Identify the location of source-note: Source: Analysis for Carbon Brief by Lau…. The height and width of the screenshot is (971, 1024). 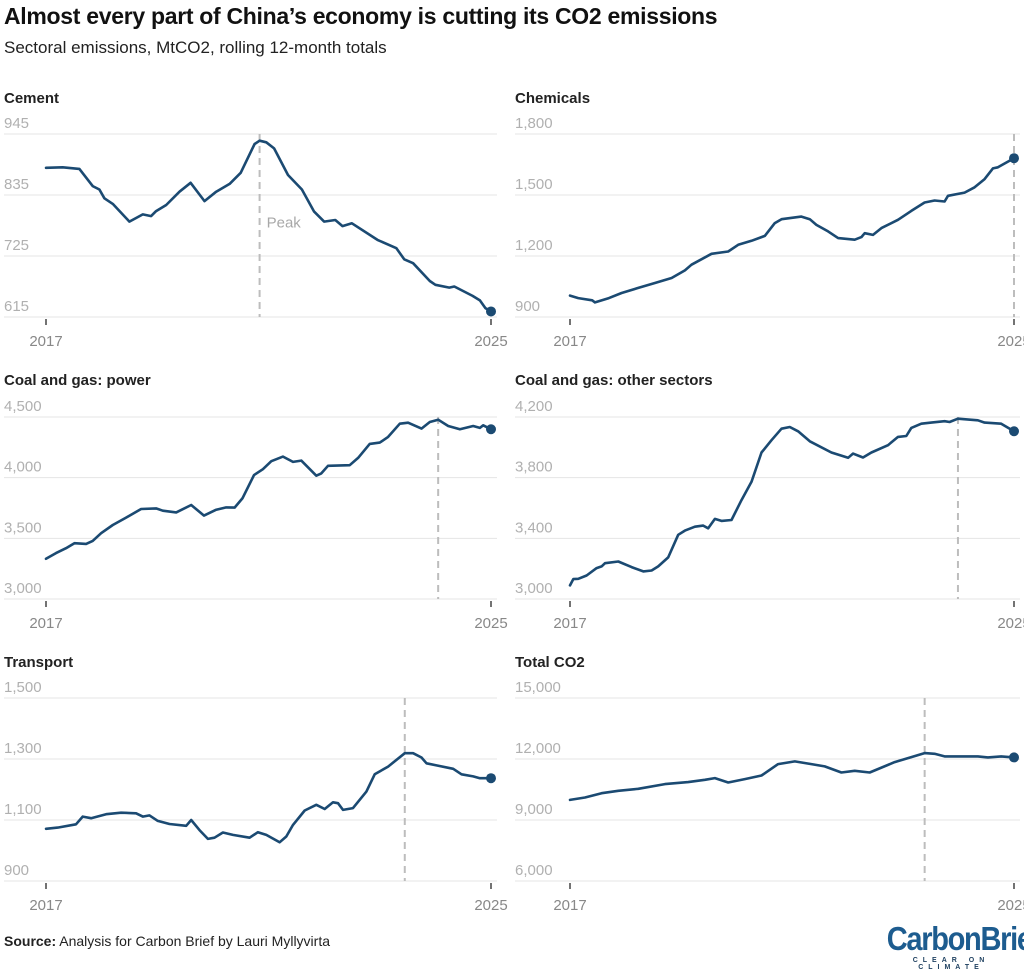
(167, 941).